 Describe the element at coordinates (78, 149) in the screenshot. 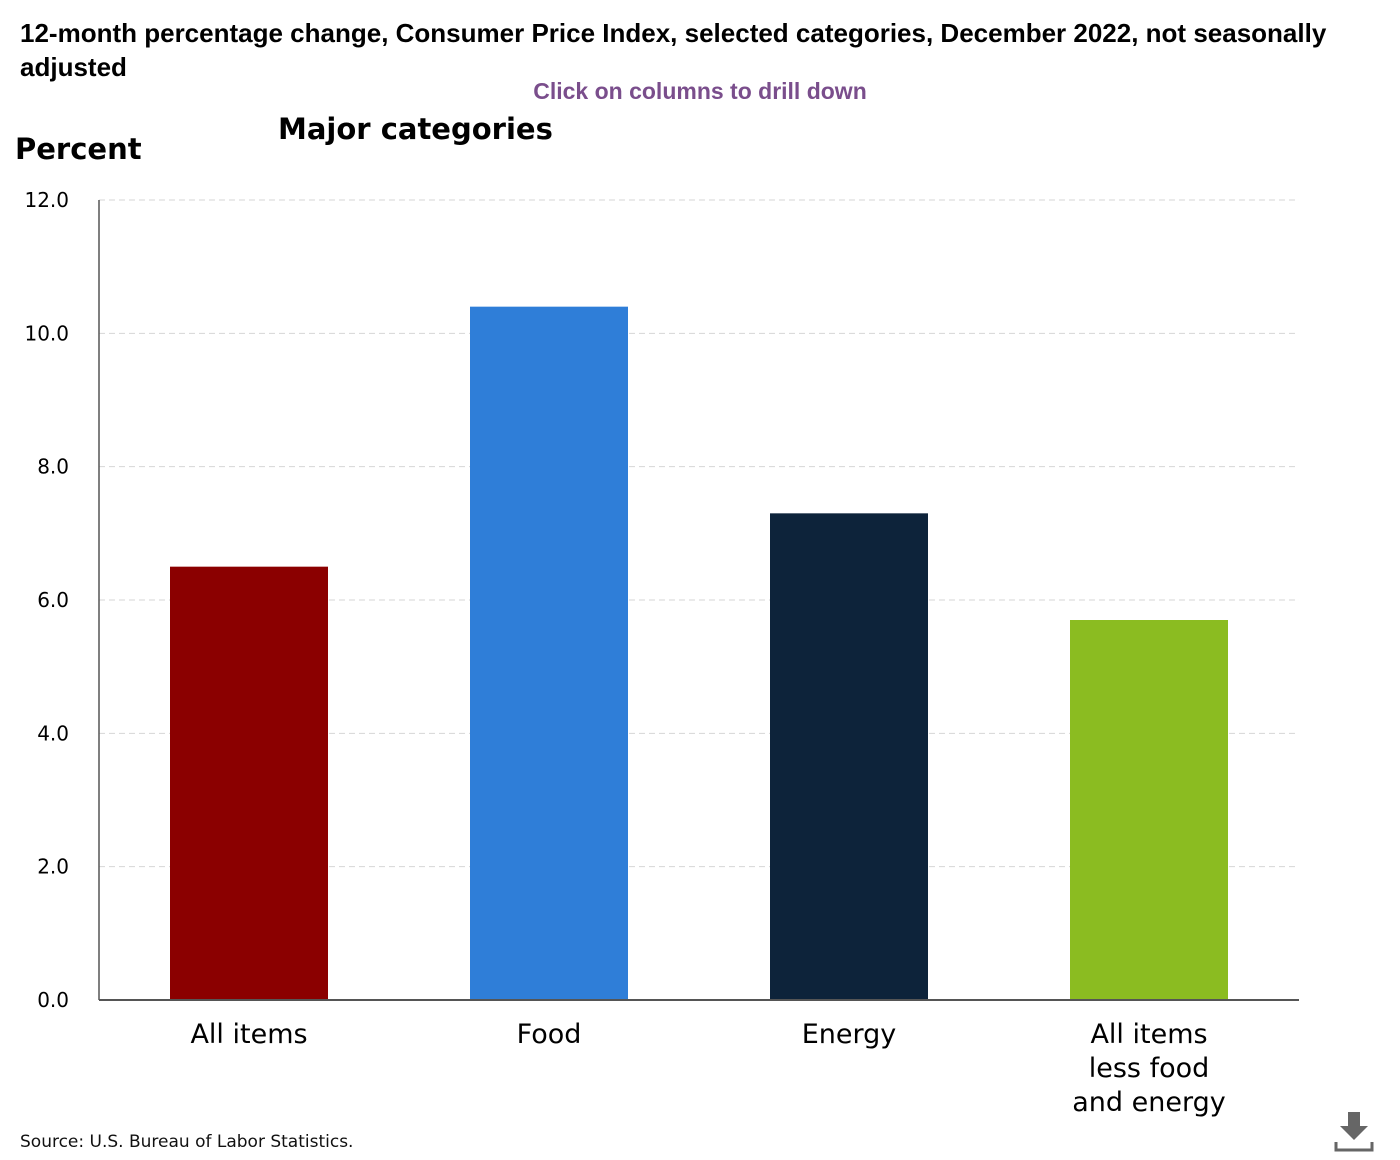

I see `y-axis-label: Percent` at that location.